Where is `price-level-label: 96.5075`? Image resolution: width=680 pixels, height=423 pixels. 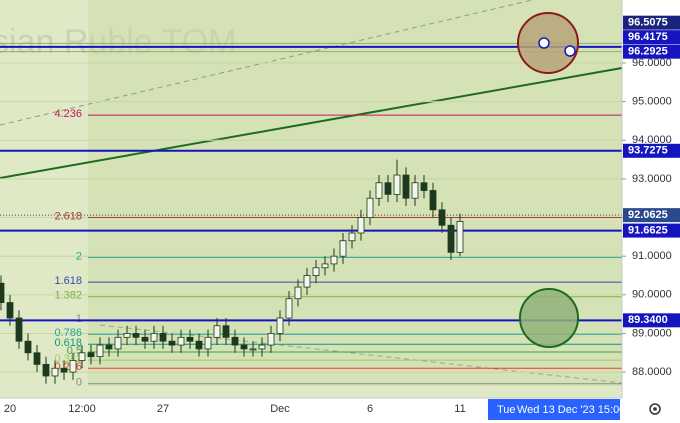 price-level-label: 96.5075 is located at coordinates (648, 23).